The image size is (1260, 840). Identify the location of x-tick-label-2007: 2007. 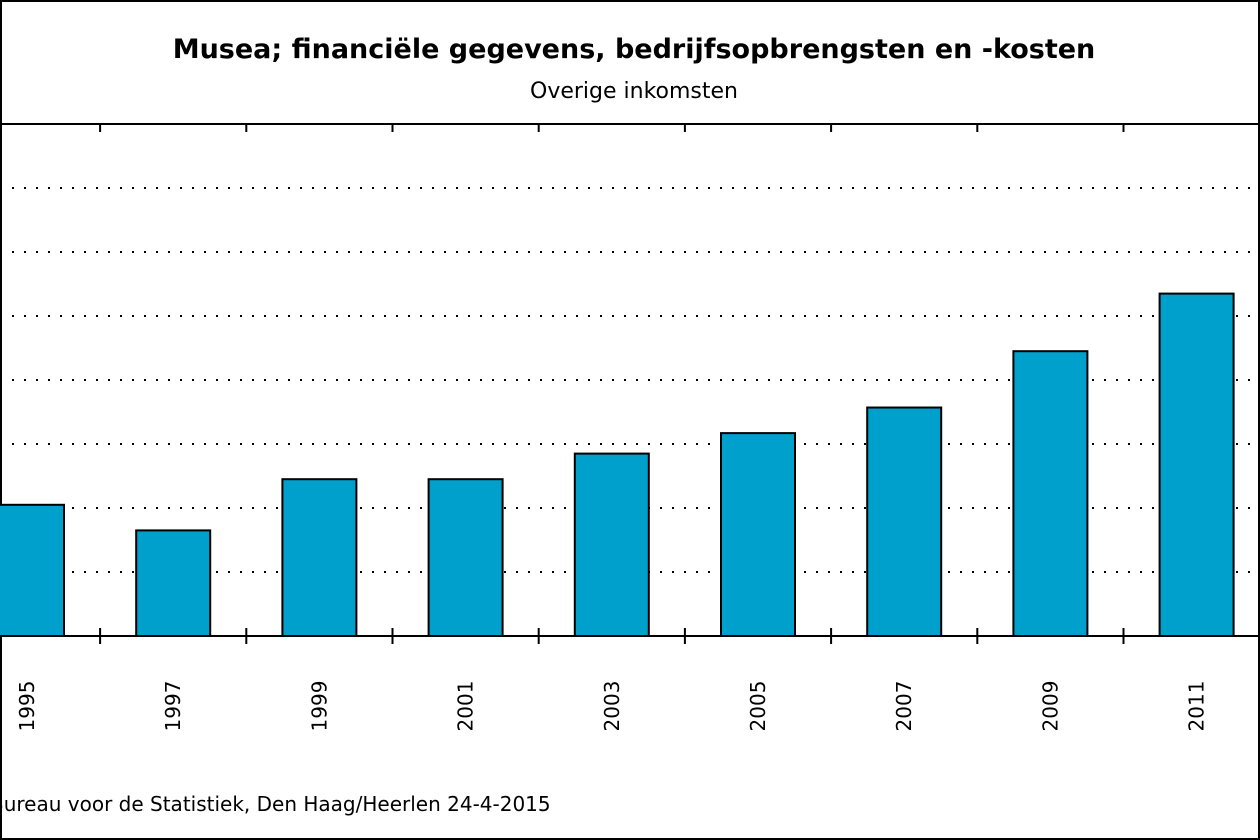
(904, 706).